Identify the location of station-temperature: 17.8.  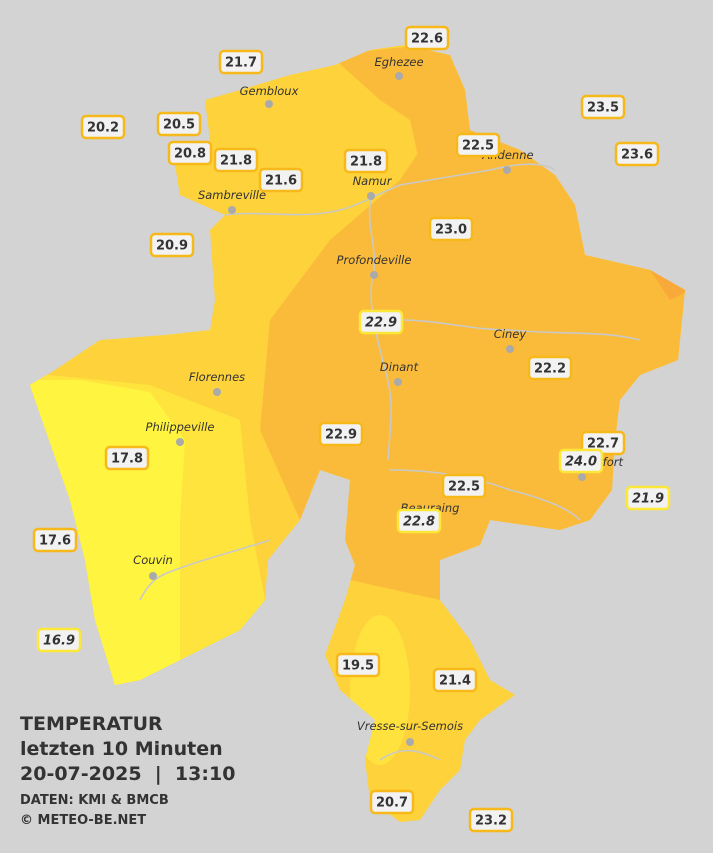
(127, 459).